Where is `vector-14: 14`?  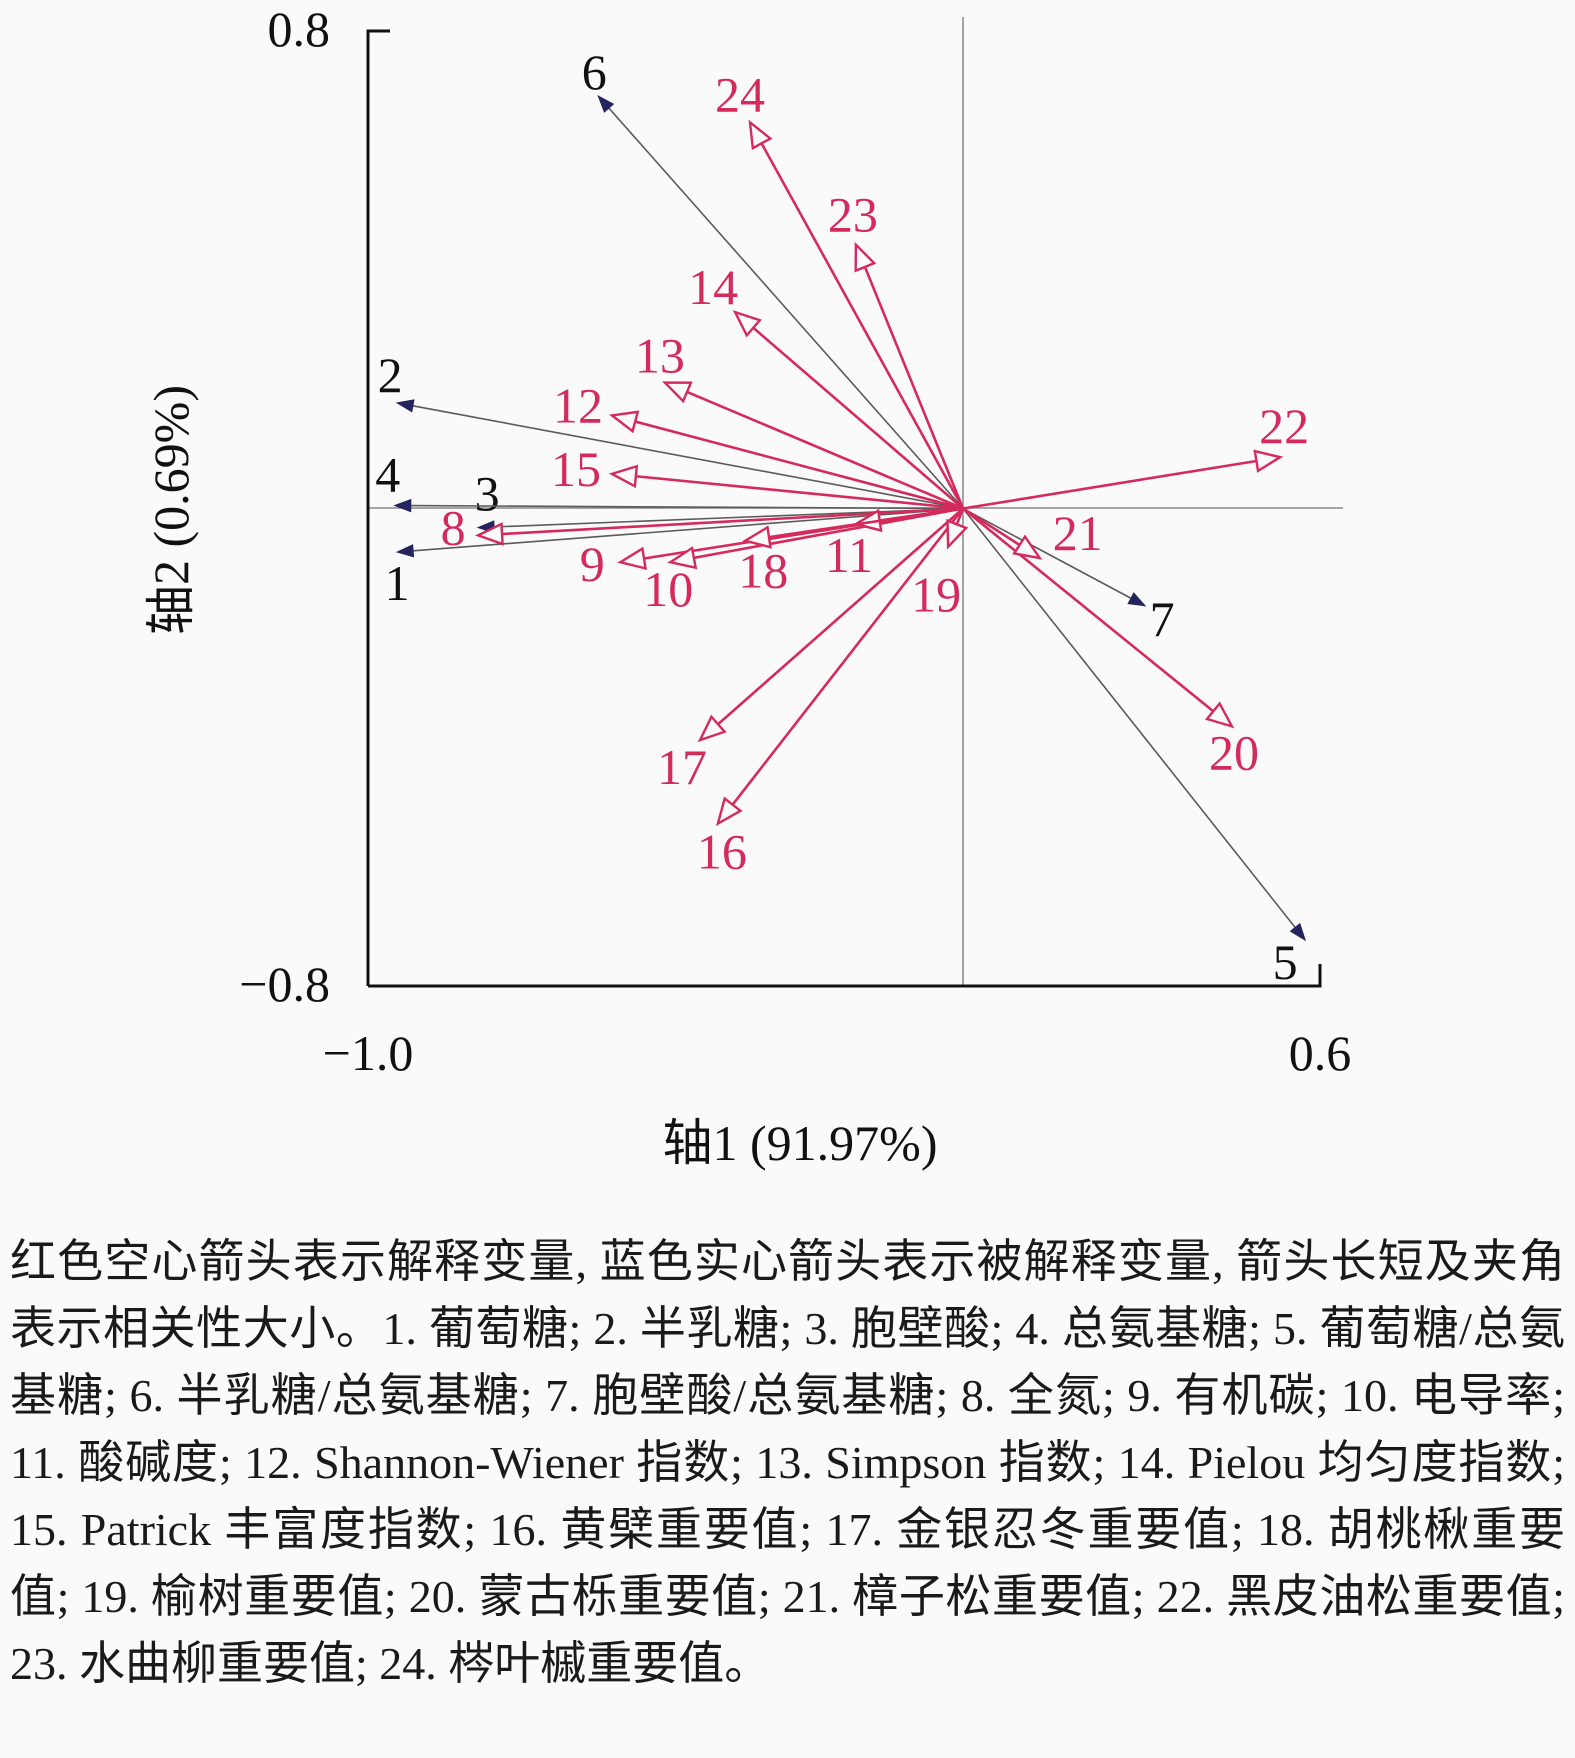 vector-14: 14 is located at coordinates (826, 384).